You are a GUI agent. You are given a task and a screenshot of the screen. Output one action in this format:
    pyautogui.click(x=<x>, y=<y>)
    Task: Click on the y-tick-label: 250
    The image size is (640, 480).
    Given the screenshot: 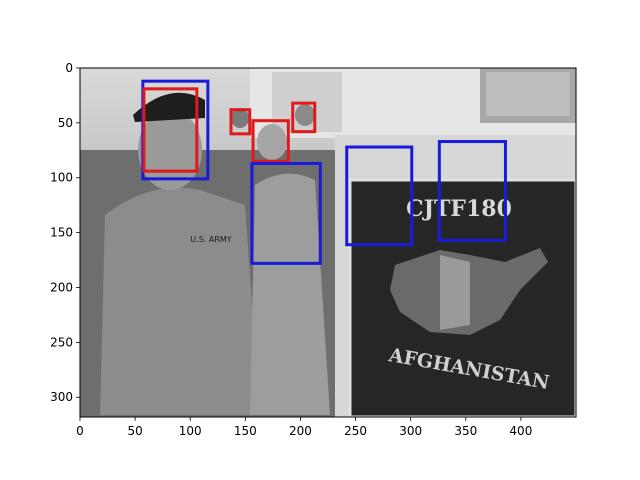 What is the action you would take?
    pyautogui.click(x=61, y=342)
    